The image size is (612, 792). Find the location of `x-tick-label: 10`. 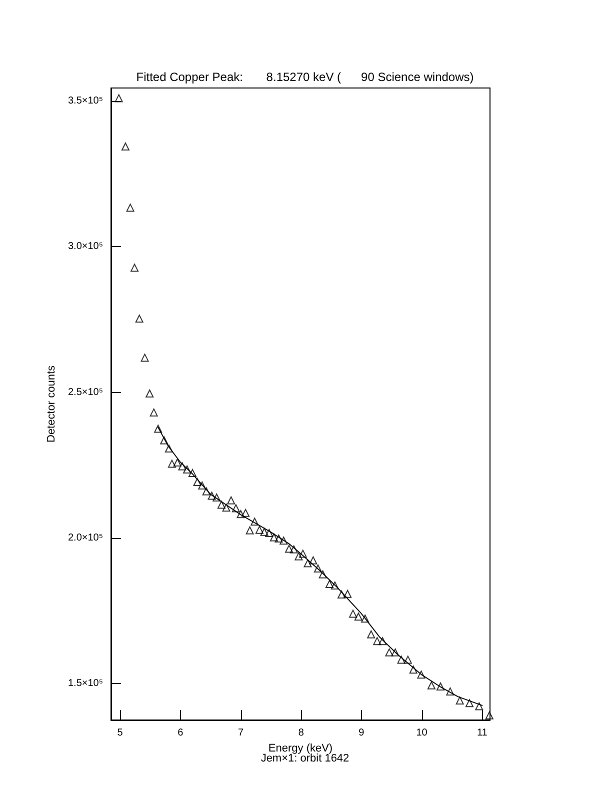

x-tick-label: 10 is located at coordinates (422, 733).